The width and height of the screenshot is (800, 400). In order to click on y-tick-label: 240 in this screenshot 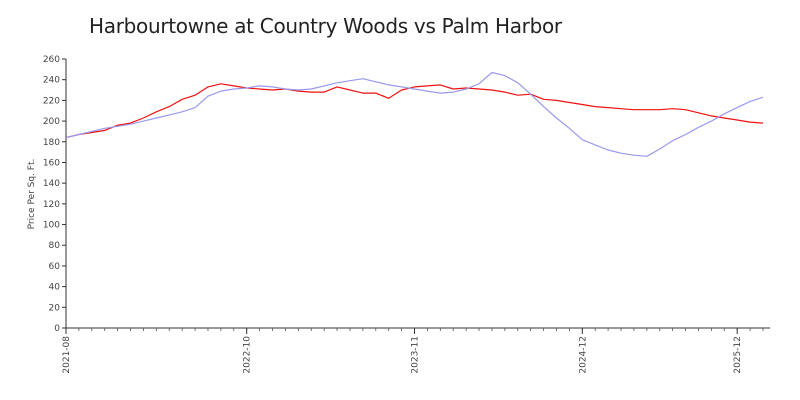, I will do `click(51, 81)`.